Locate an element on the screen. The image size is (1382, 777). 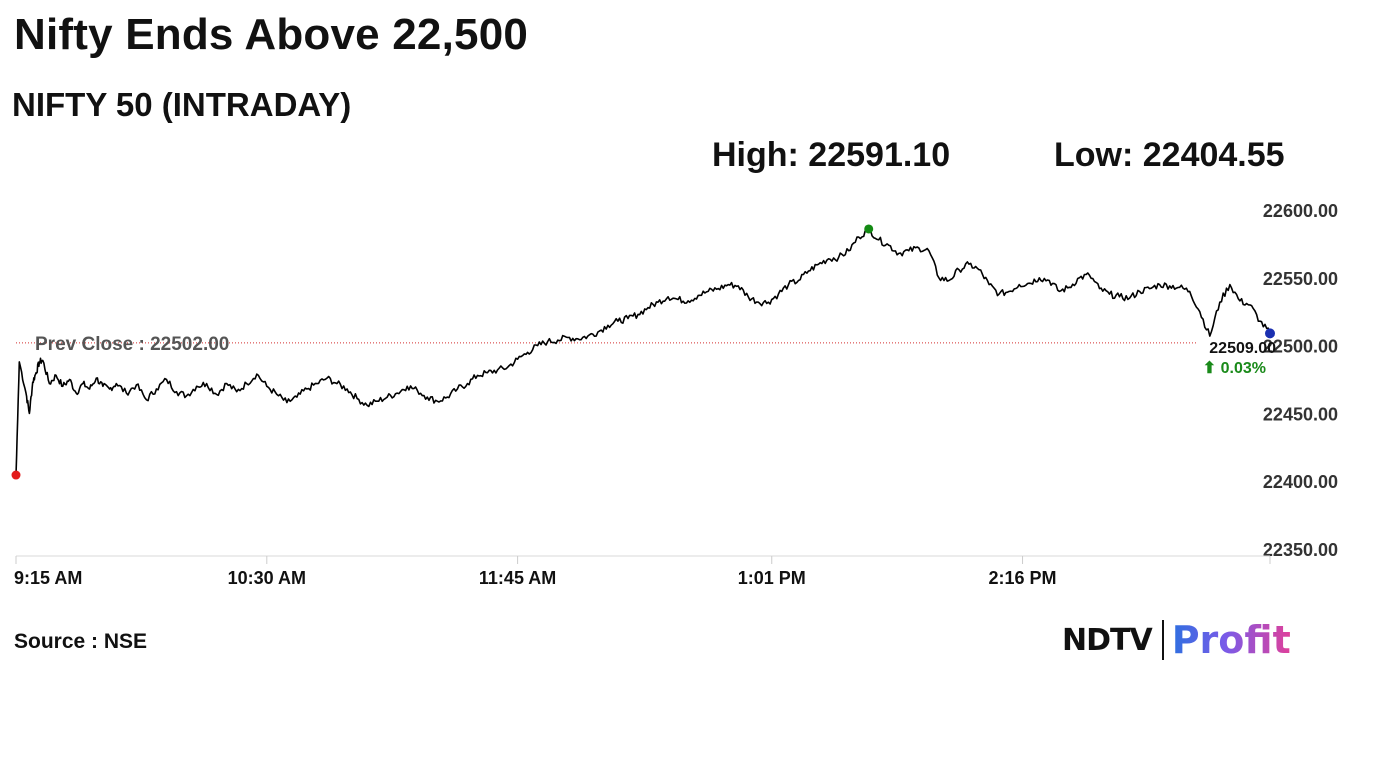
y-tick-label: 22450.00 is located at coordinates (1300, 414).